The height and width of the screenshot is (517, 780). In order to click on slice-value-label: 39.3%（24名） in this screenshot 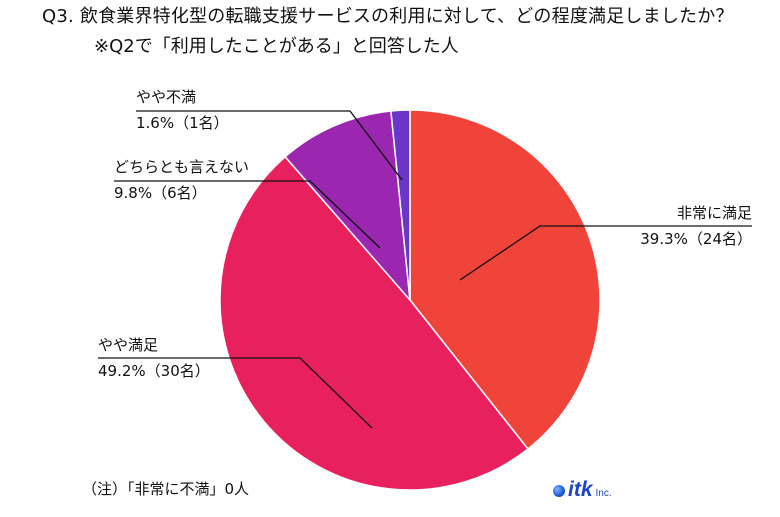, I will do `click(696, 239)`.